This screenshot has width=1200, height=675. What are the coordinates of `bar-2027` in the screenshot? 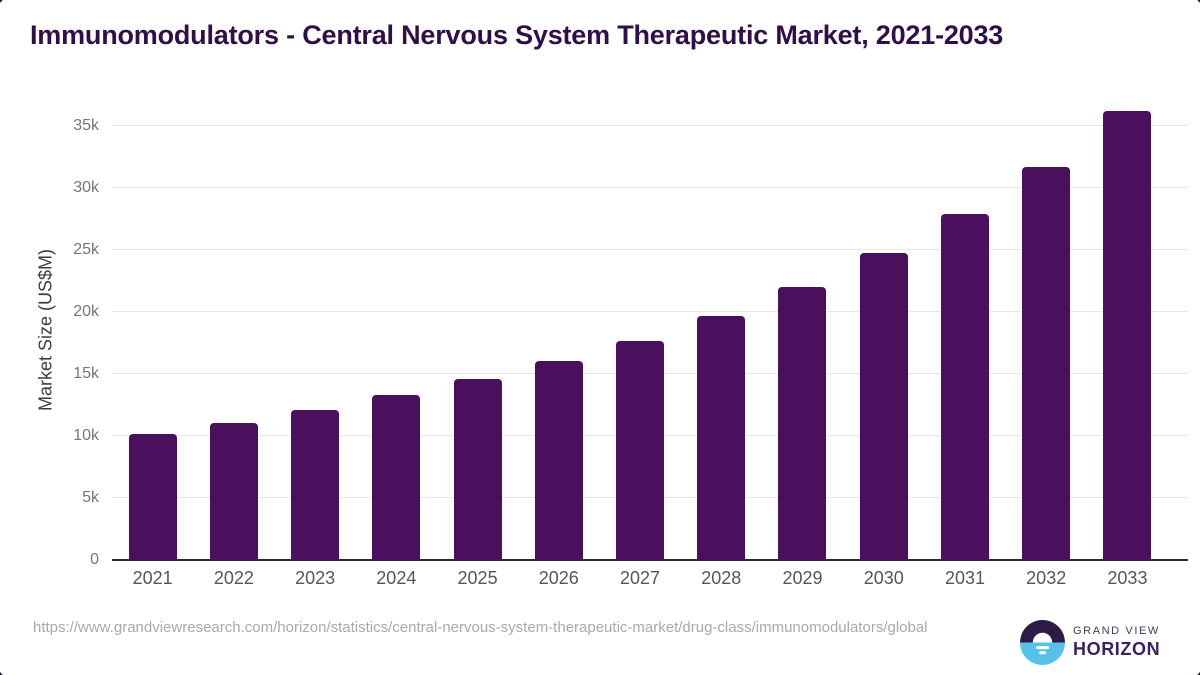 It's located at (640, 450).